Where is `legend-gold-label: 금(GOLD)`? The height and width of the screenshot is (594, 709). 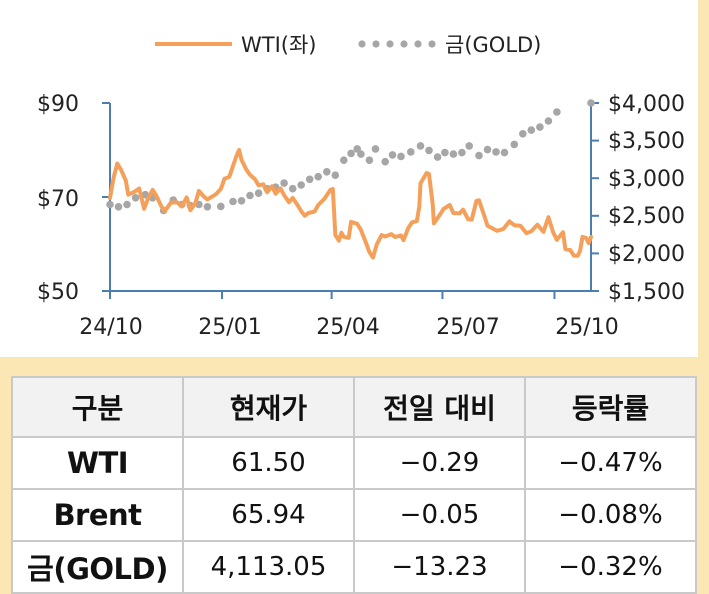 legend-gold-label: 금(GOLD) is located at coordinates (493, 45).